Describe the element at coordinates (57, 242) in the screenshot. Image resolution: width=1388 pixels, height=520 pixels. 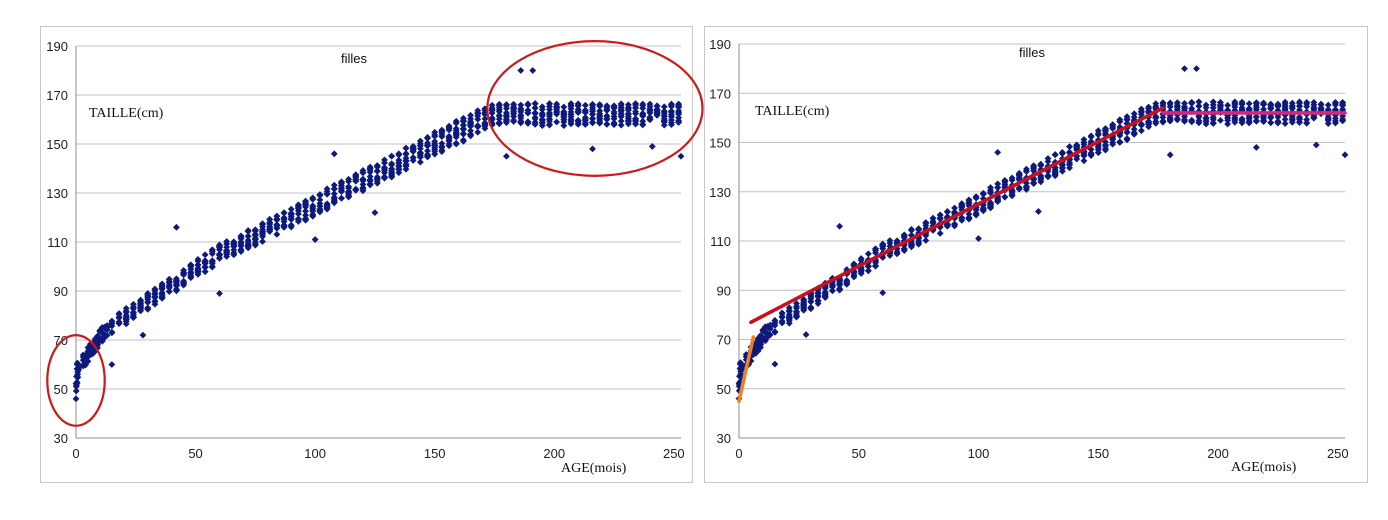
I see `y-tick-label: 110` at that location.